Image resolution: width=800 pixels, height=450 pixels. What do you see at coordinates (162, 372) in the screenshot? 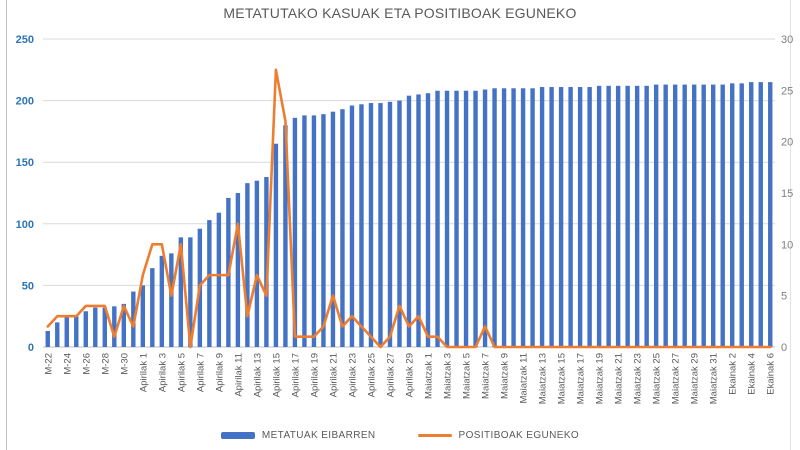
I see `x-axis-tick-label: Apirilak 3` at bounding box center [162, 372].